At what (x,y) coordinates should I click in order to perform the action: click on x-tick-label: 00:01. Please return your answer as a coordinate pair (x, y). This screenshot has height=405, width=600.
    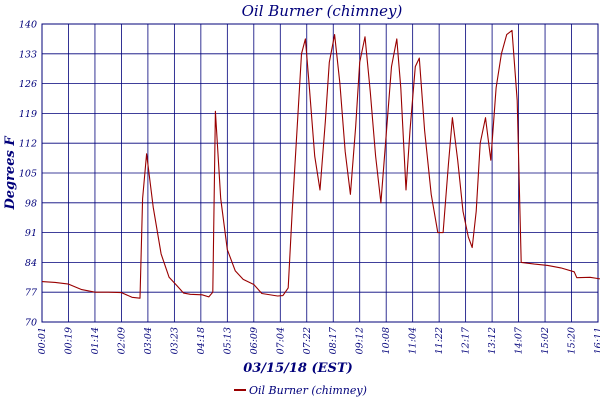
    Looking at the image, I should click on (42, 340).